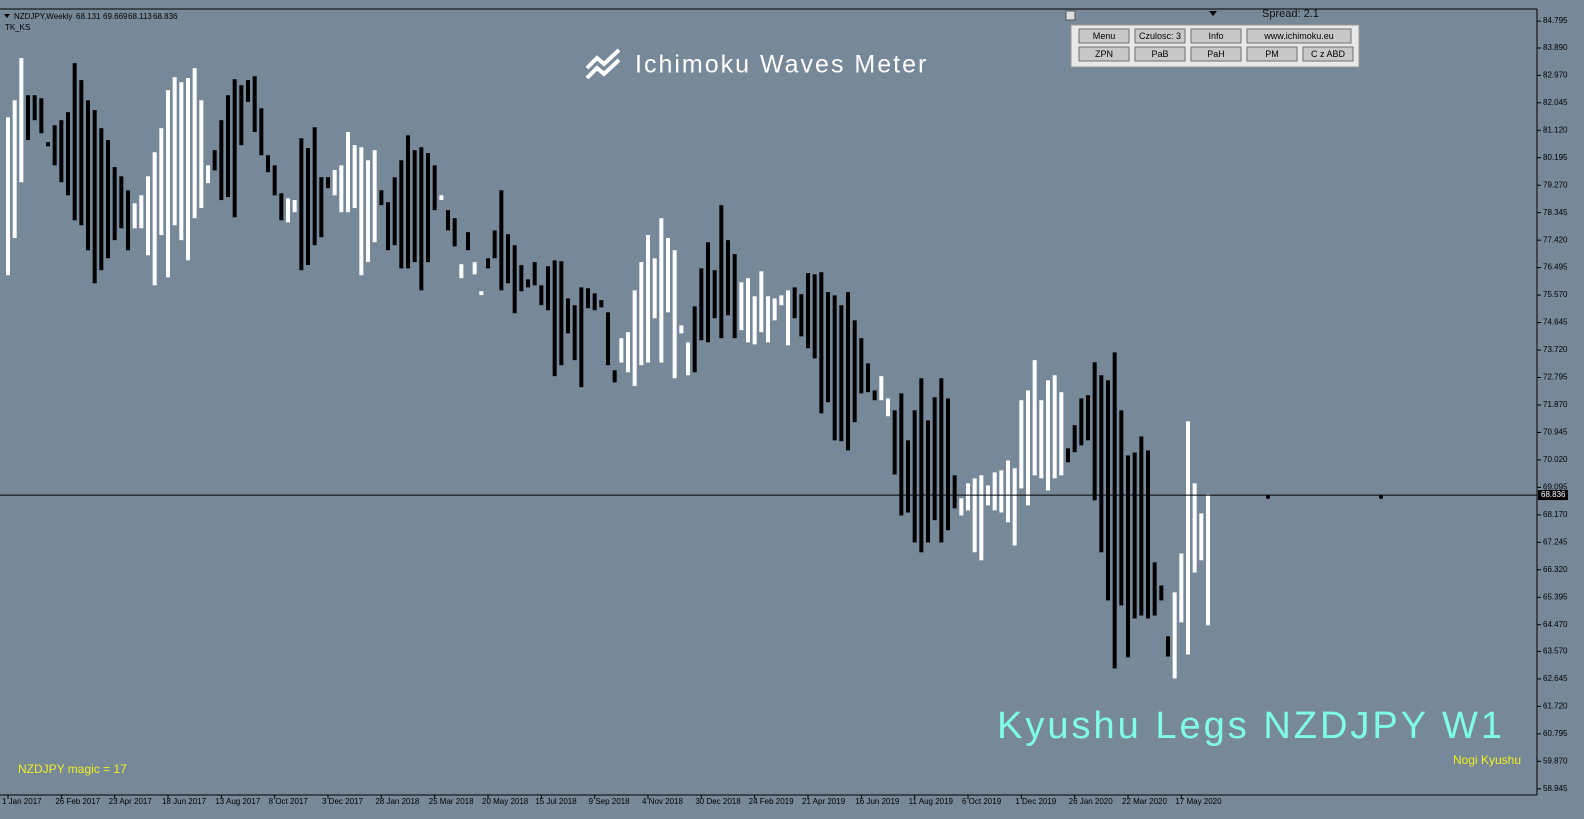  I want to click on x-tick-label: 30 Dec 2018, so click(718, 801).